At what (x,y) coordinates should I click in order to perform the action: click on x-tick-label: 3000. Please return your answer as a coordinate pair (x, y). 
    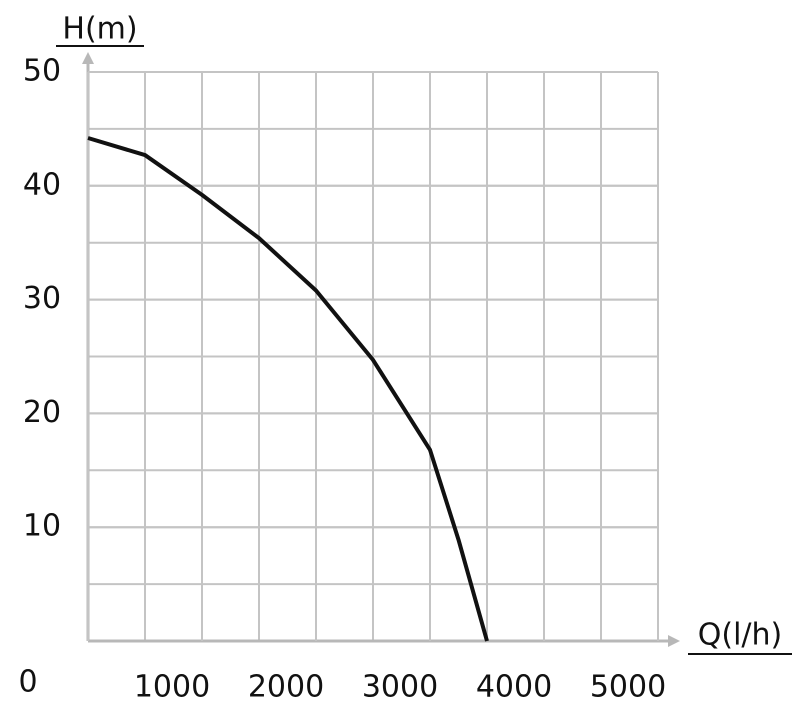
    Looking at the image, I should click on (400, 687).